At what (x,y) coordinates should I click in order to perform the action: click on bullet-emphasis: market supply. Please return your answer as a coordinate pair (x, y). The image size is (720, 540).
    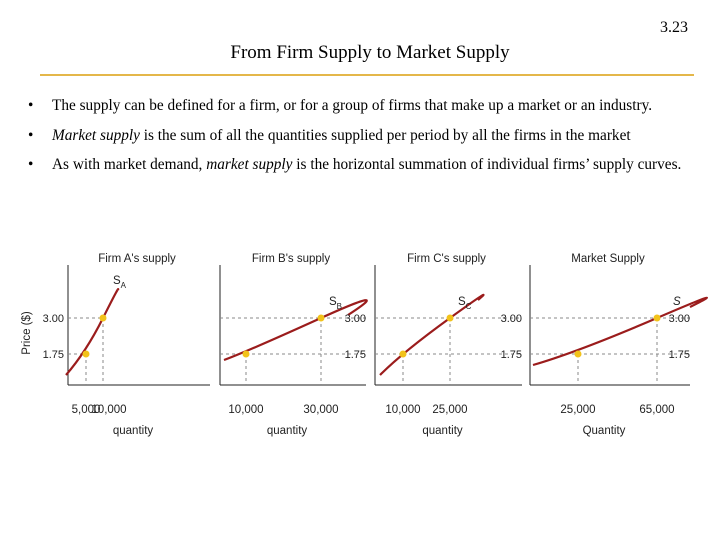
    Looking at the image, I should click on (249, 164).